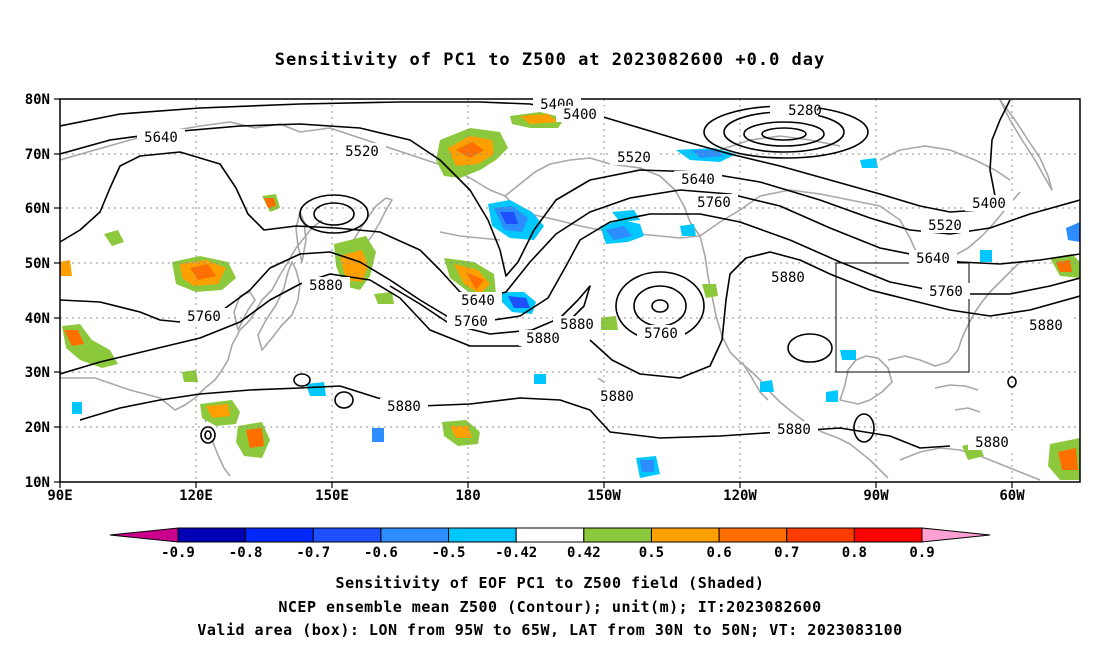 This screenshot has height=650, width=1100. I want to click on lon-label: 150W, so click(604, 496).